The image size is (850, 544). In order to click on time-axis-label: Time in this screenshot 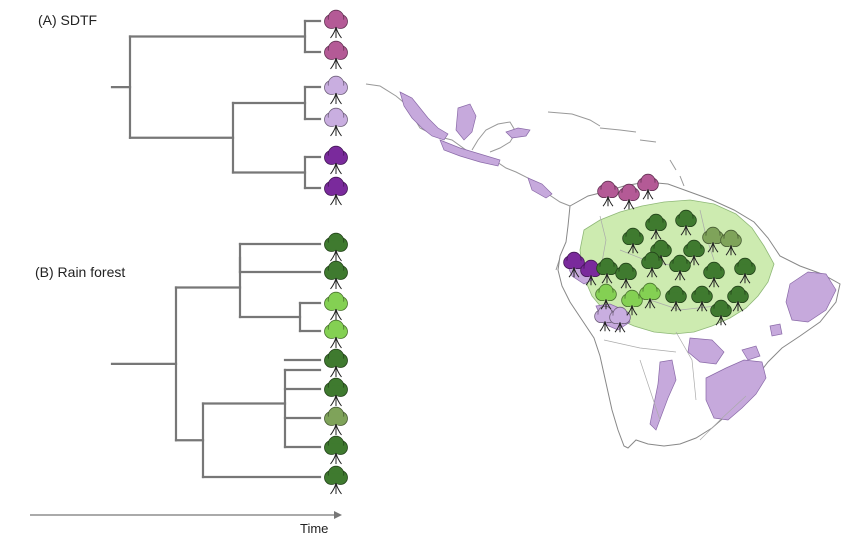, I will do `click(314, 528)`.